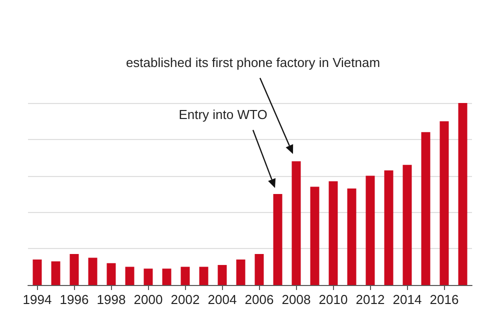 The width and height of the screenshot is (500, 333). What do you see at coordinates (111, 299) in the screenshot?
I see `x-tick-label: 1998` at bounding box center [111, 299].